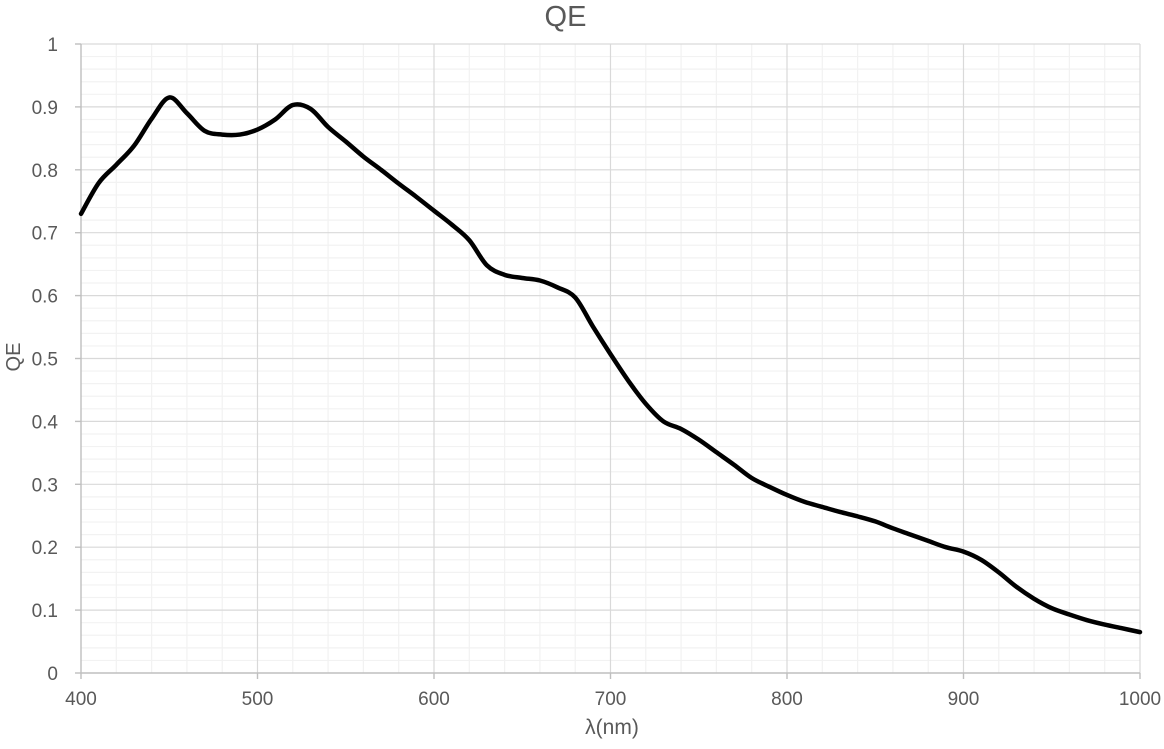  I want to click on y-tick-label: 0.5, so click(45, 360).